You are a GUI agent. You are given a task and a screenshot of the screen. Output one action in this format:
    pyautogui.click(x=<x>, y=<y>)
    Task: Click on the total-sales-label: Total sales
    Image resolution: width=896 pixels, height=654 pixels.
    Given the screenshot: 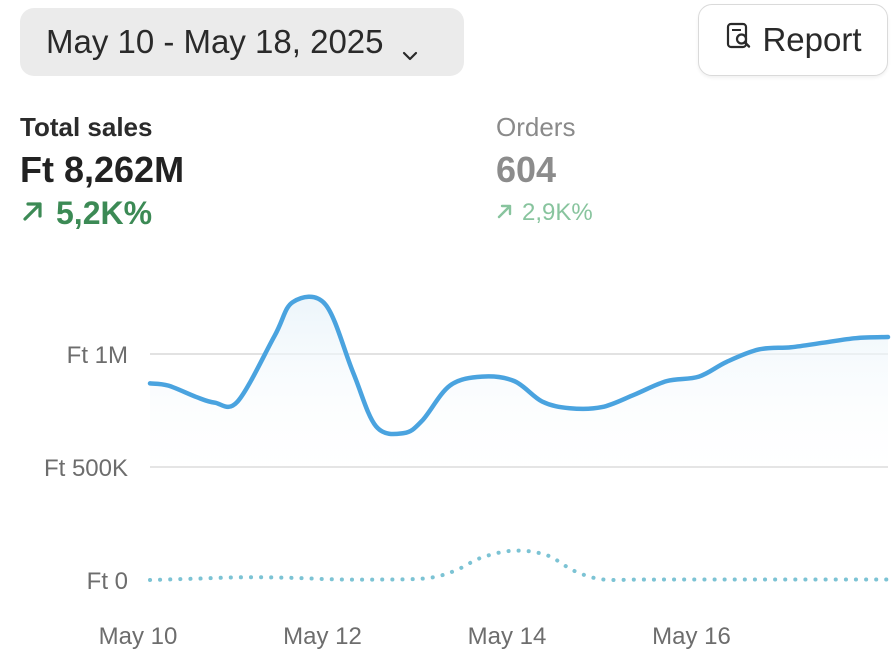 What is the action you would take?
    pyautogui.click(x=86, y=127)
    